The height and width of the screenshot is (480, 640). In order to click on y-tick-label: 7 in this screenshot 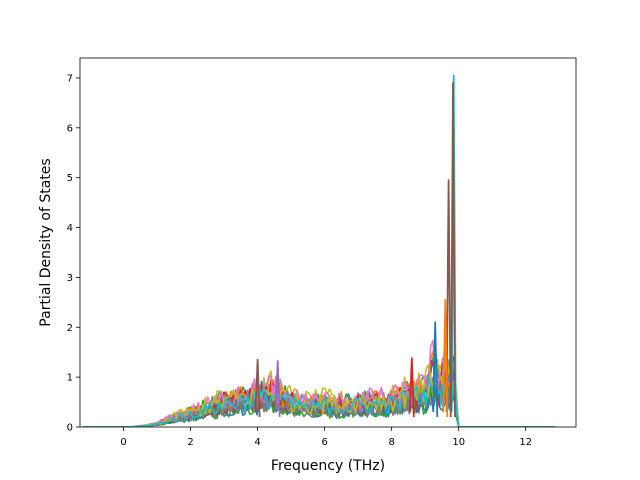, I will do `click(70, 78)`.